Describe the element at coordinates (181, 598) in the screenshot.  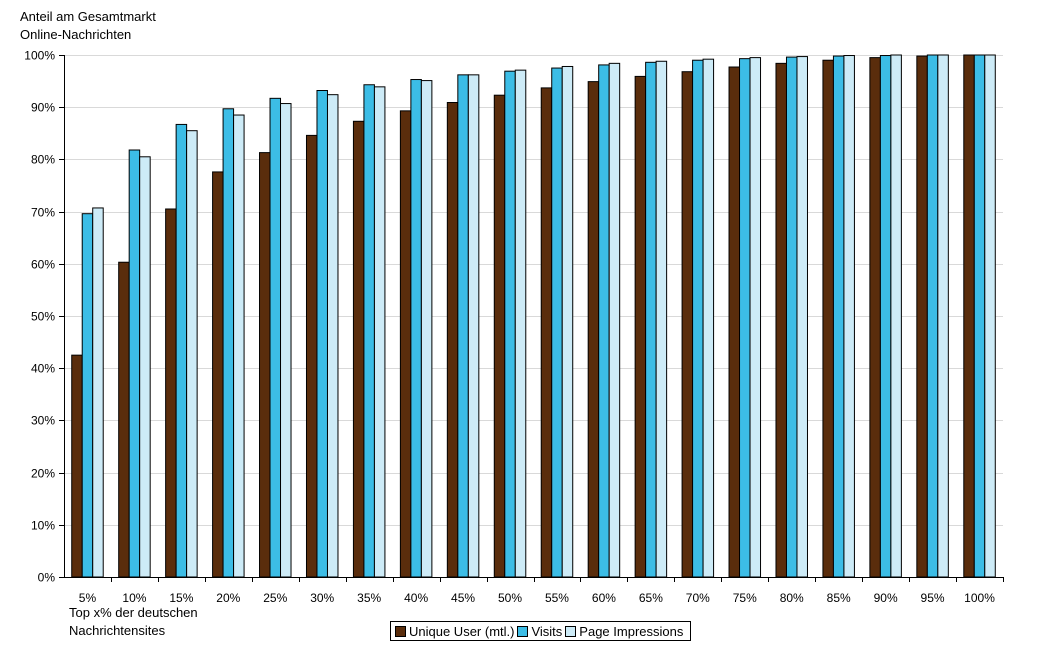
I see `x-tick-label: 15%` at that location.